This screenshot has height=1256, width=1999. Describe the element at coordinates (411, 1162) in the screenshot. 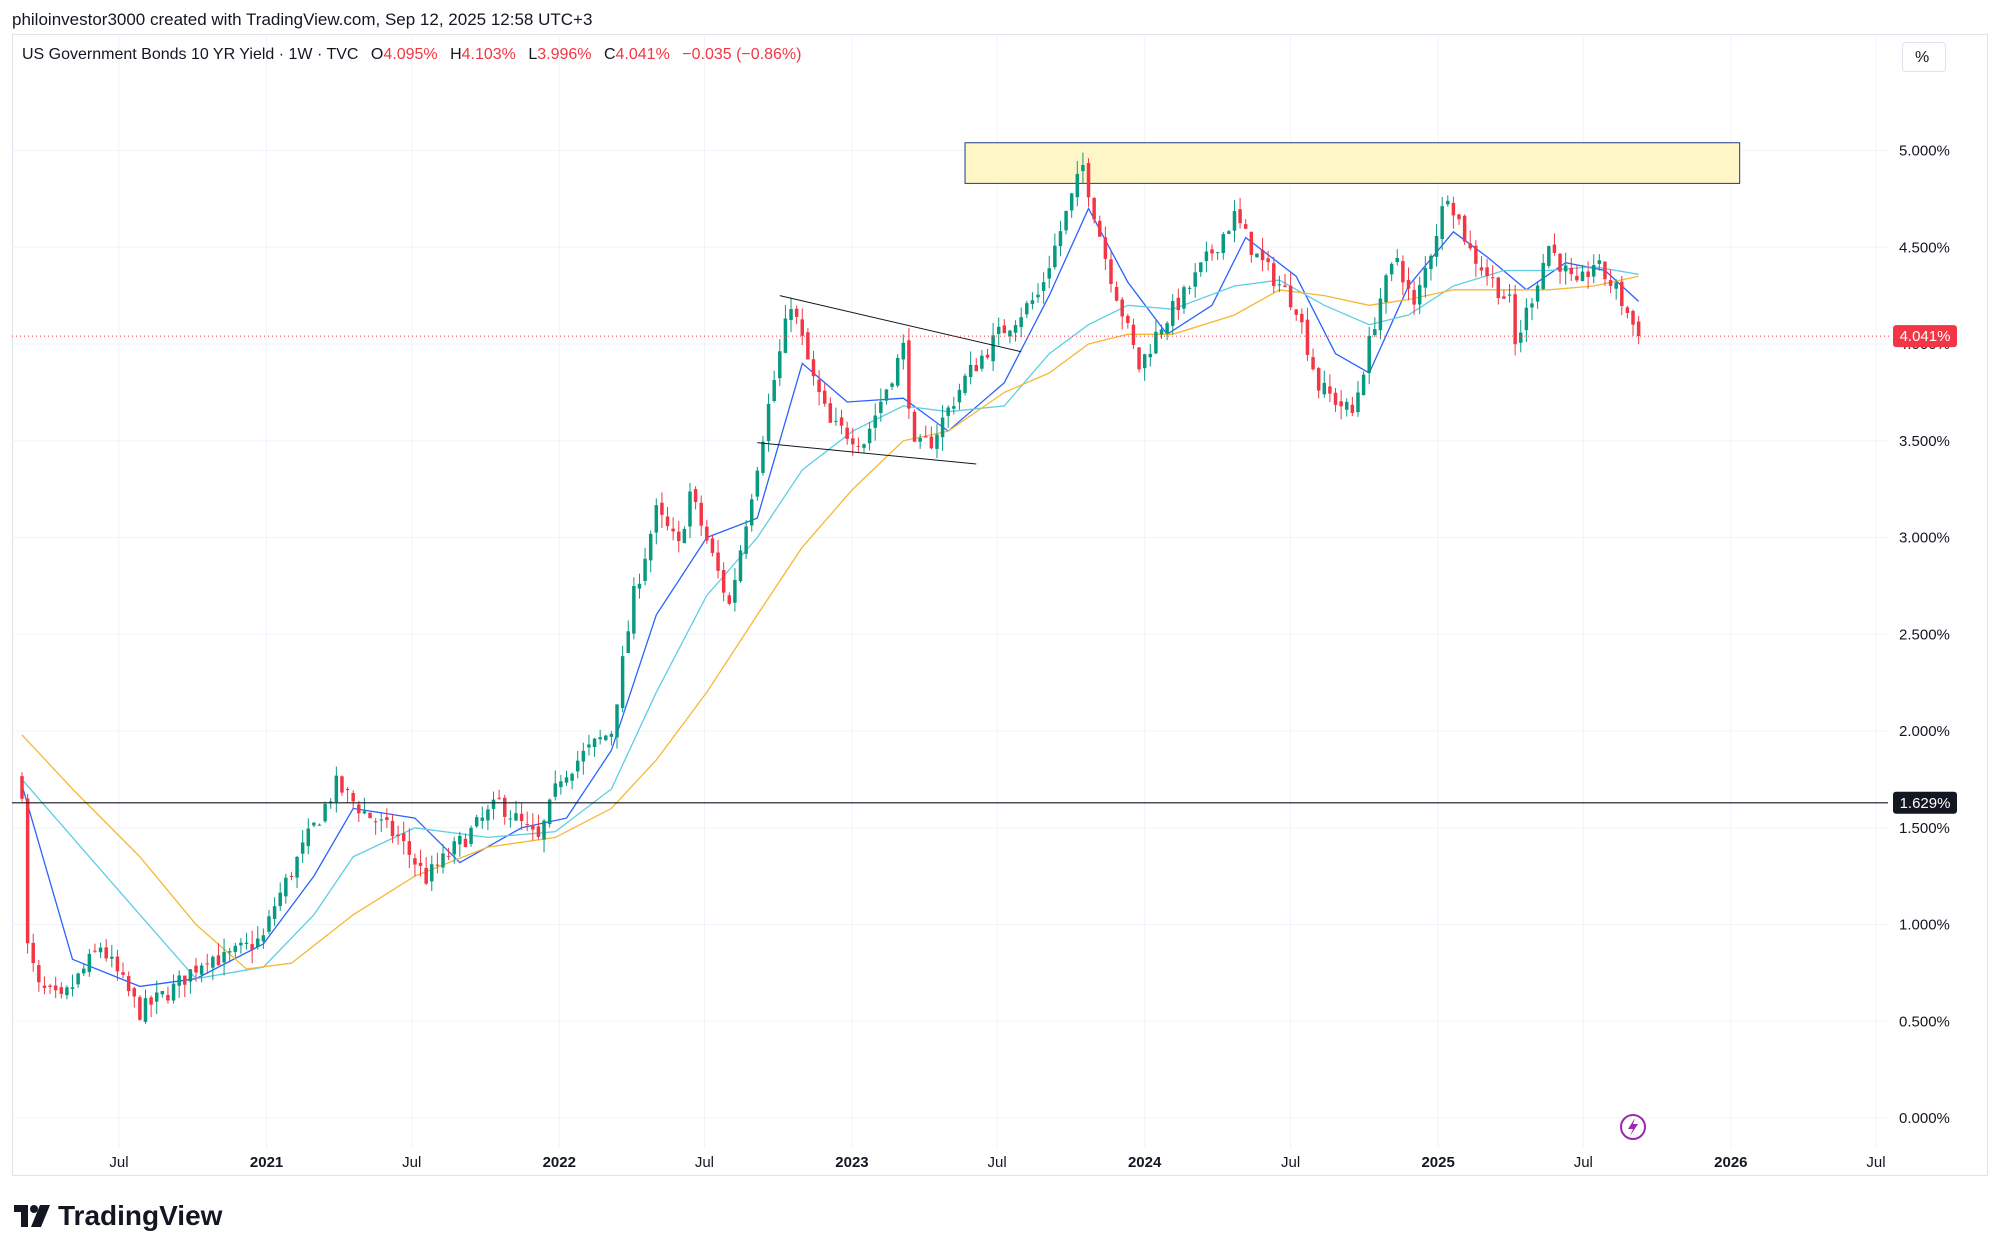

I see `x-tick-label: Jul` at that location.